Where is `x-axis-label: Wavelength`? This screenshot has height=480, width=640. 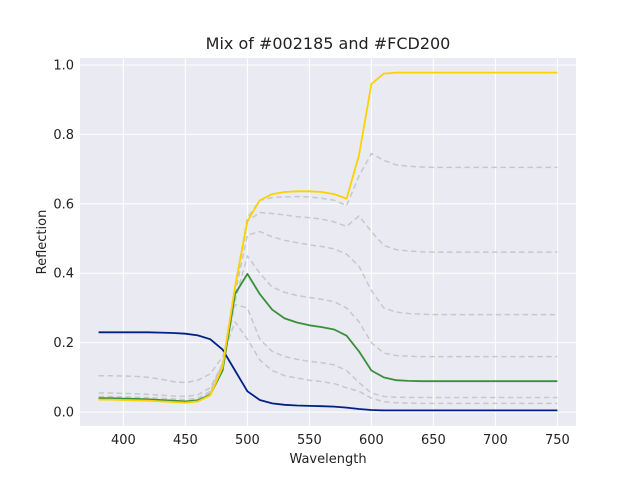 x-axis-label: Wavelength is located at coordinates (327, 459).